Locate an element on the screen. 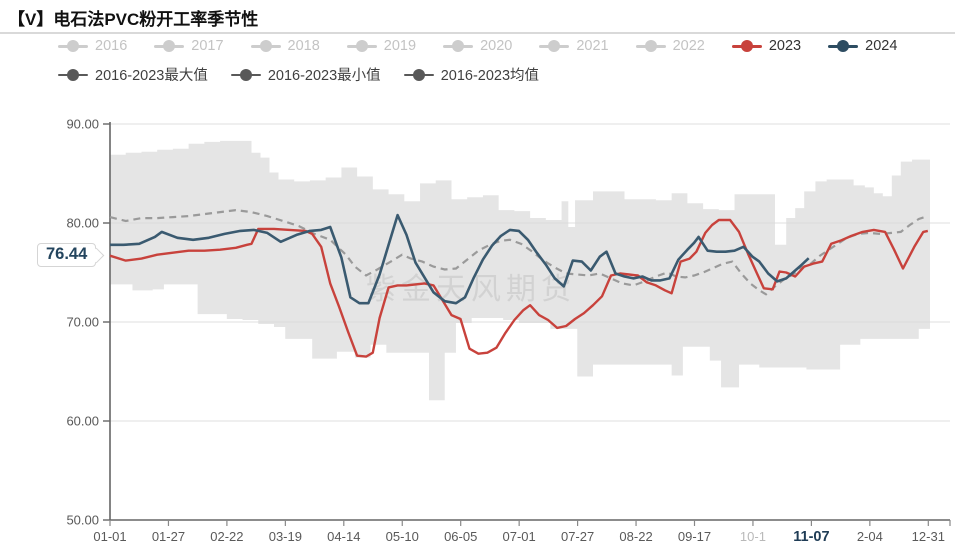 The image size is (955, 551). legend-item-2020: 2020 is located at coordinates (477, 46).